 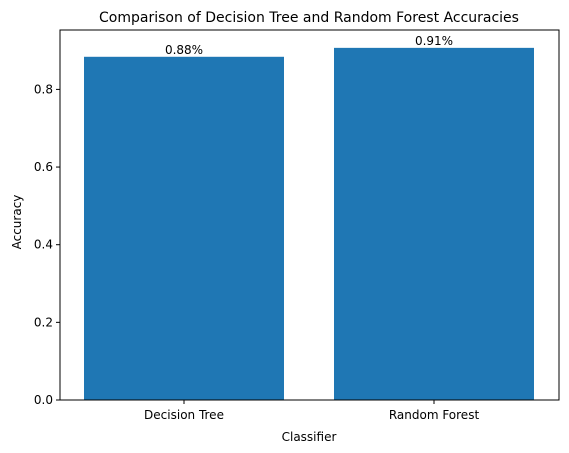 What do you see at coordinates (184, 415) in the screenshot?
I see `x-tick-label: Decision Tree` at bounding box center [184, 415].